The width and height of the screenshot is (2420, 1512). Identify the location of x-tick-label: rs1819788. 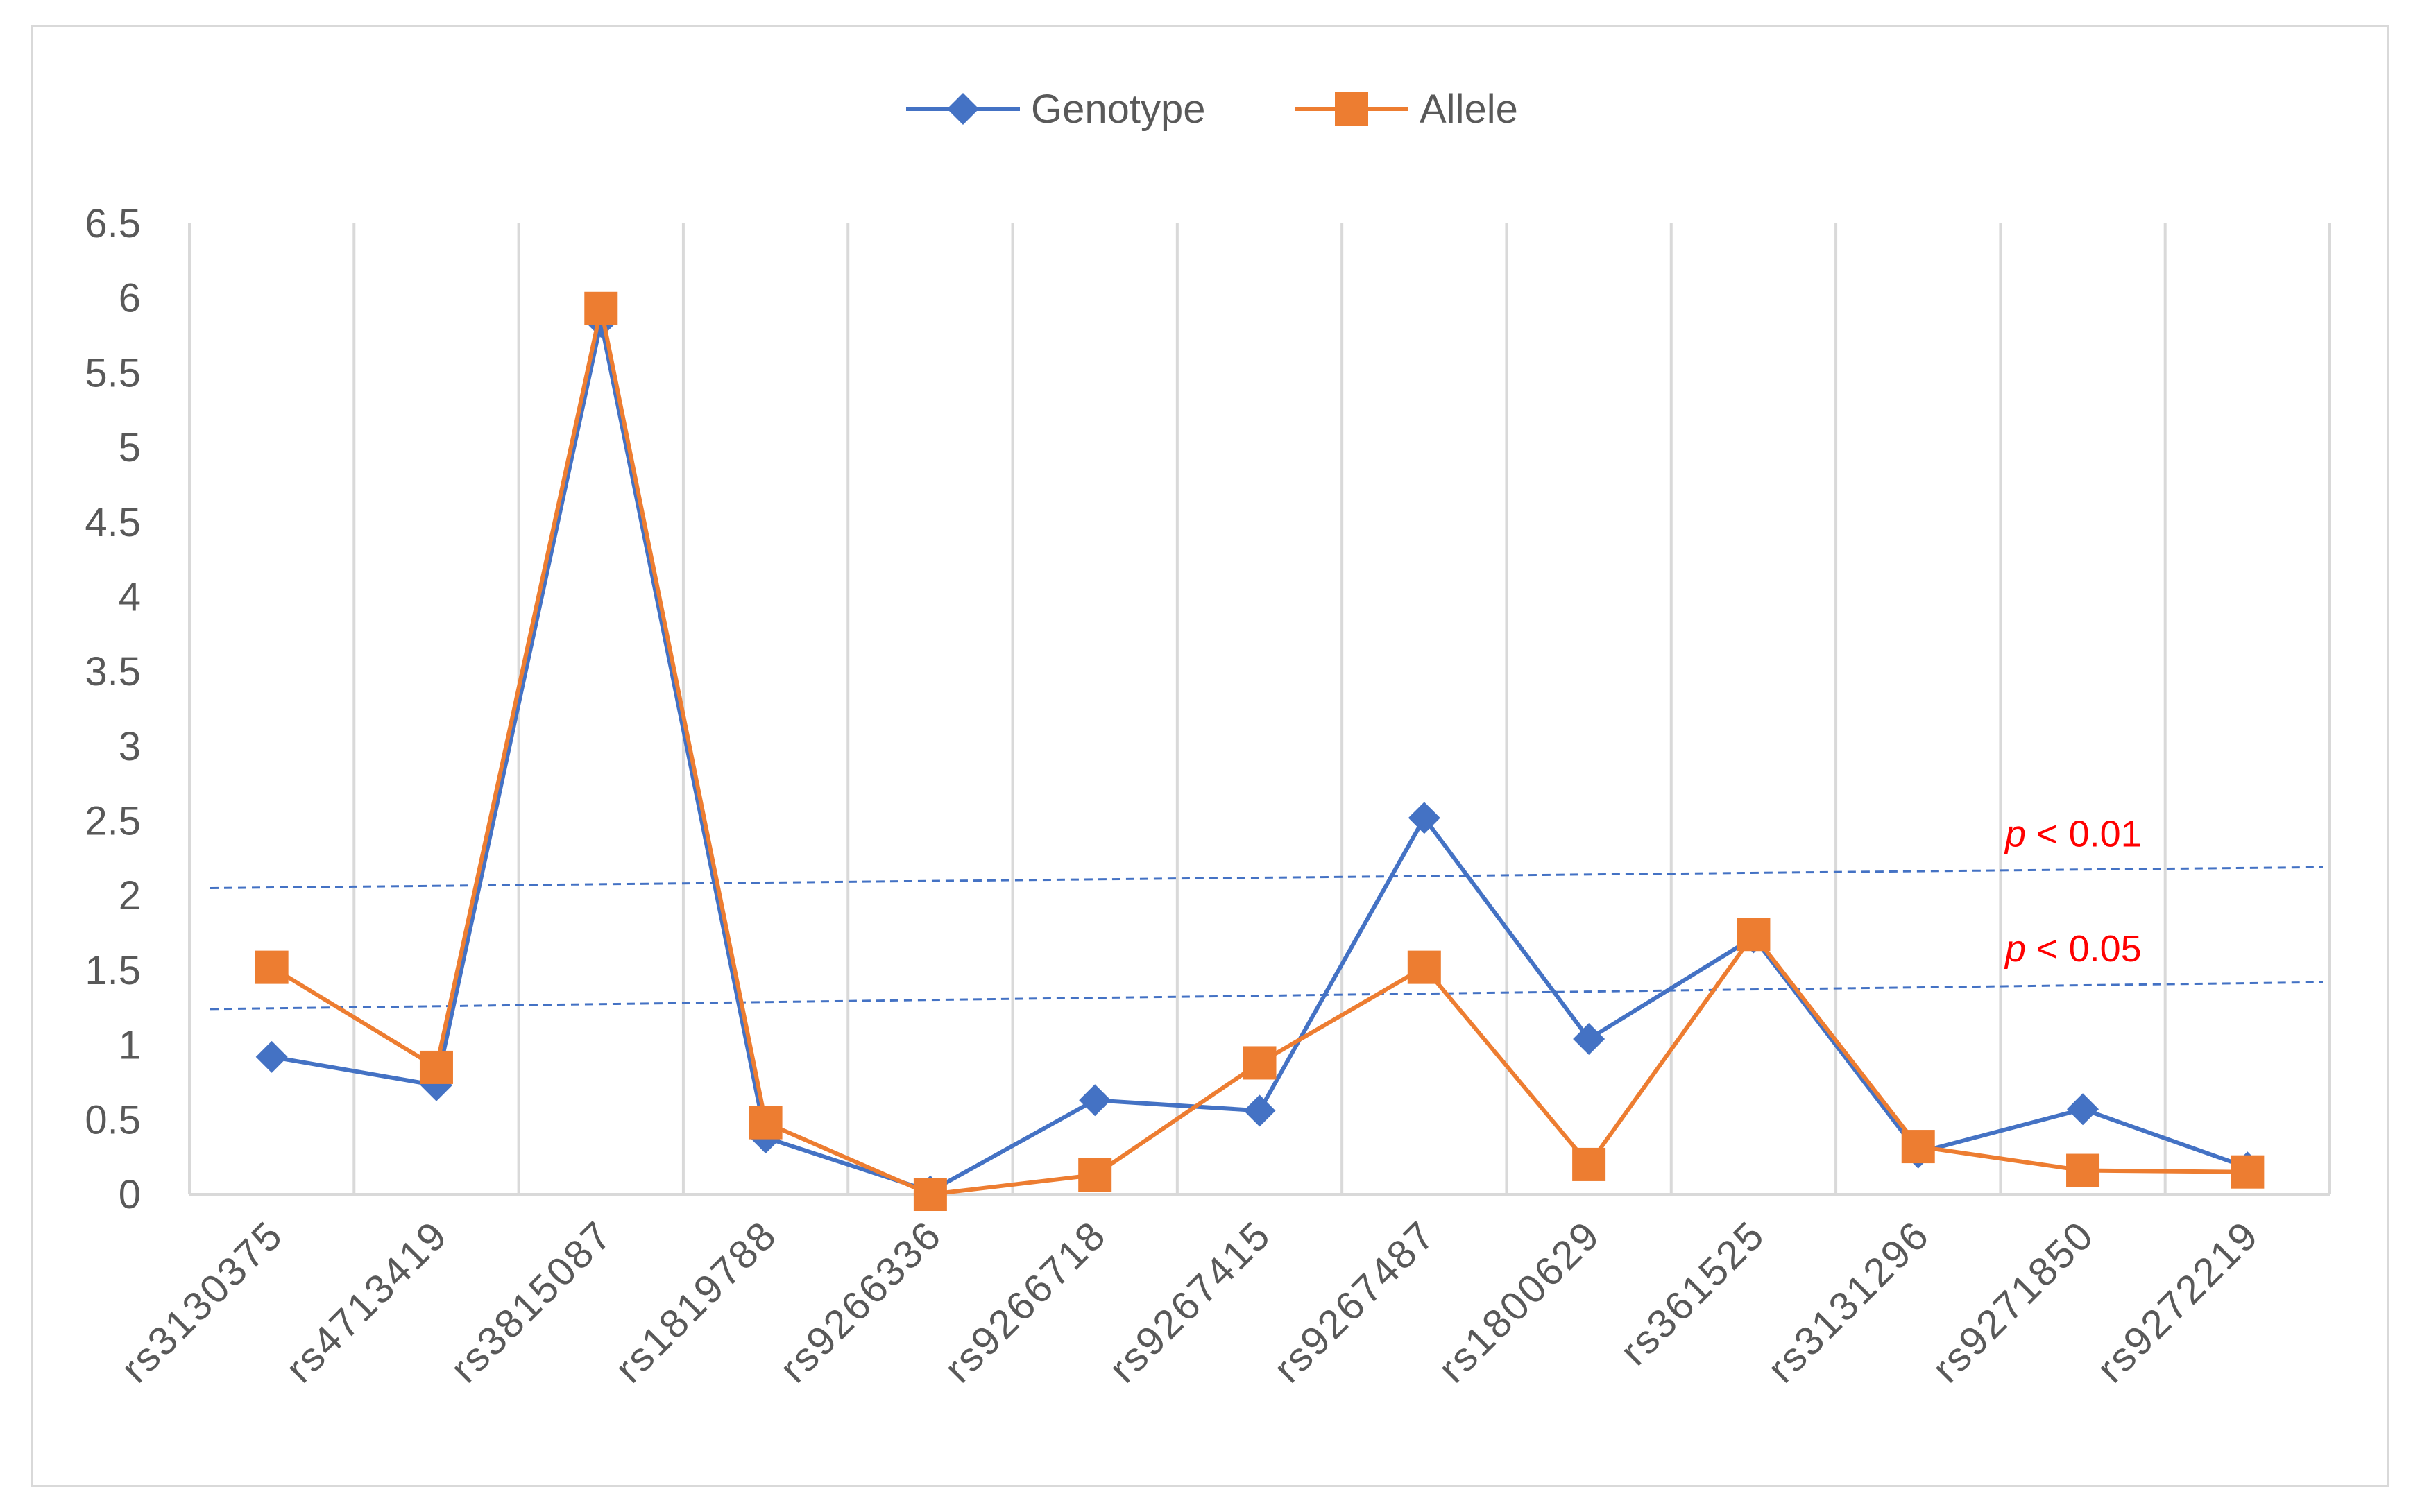
(696, 1301).